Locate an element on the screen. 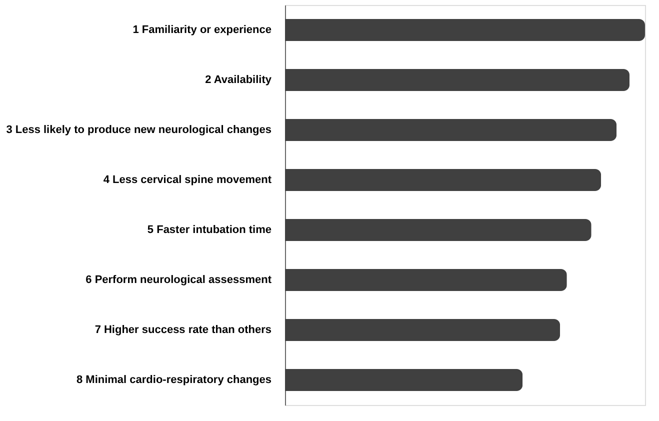 The image size is (659, 421). y-tick-label: 4 Less cervical spine movement is located at coordinates (187, 180).